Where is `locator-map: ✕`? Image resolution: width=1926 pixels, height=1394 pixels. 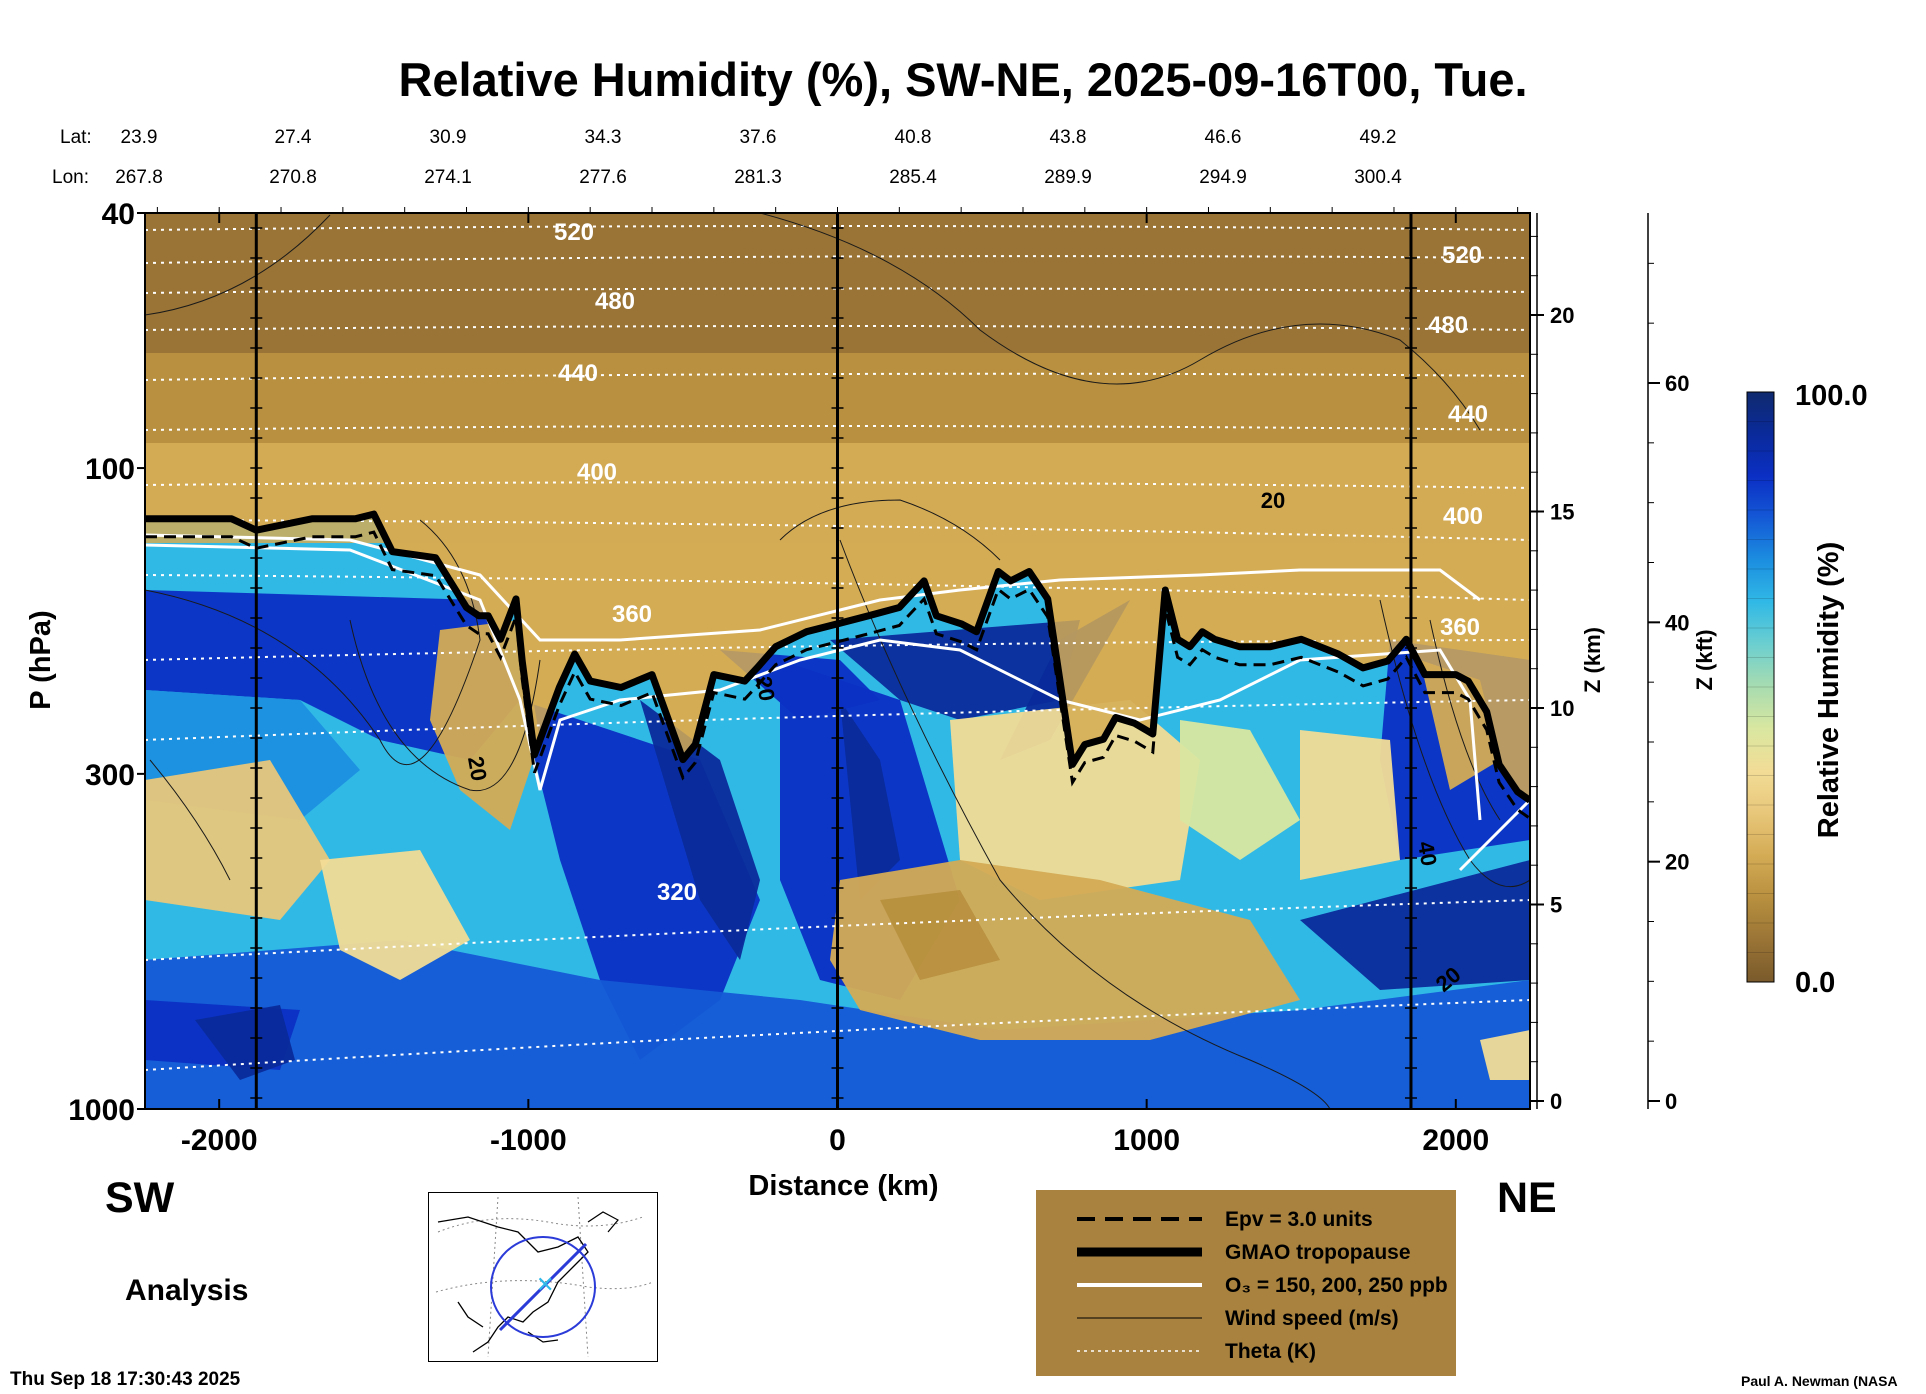
locator-map: ✕ is located at coordinates (543, 1277).